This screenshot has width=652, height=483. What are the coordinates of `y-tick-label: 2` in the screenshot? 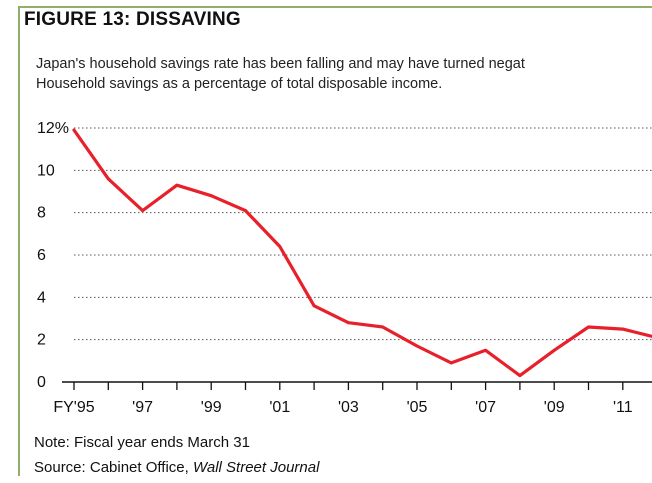 It's located at (41, 340).